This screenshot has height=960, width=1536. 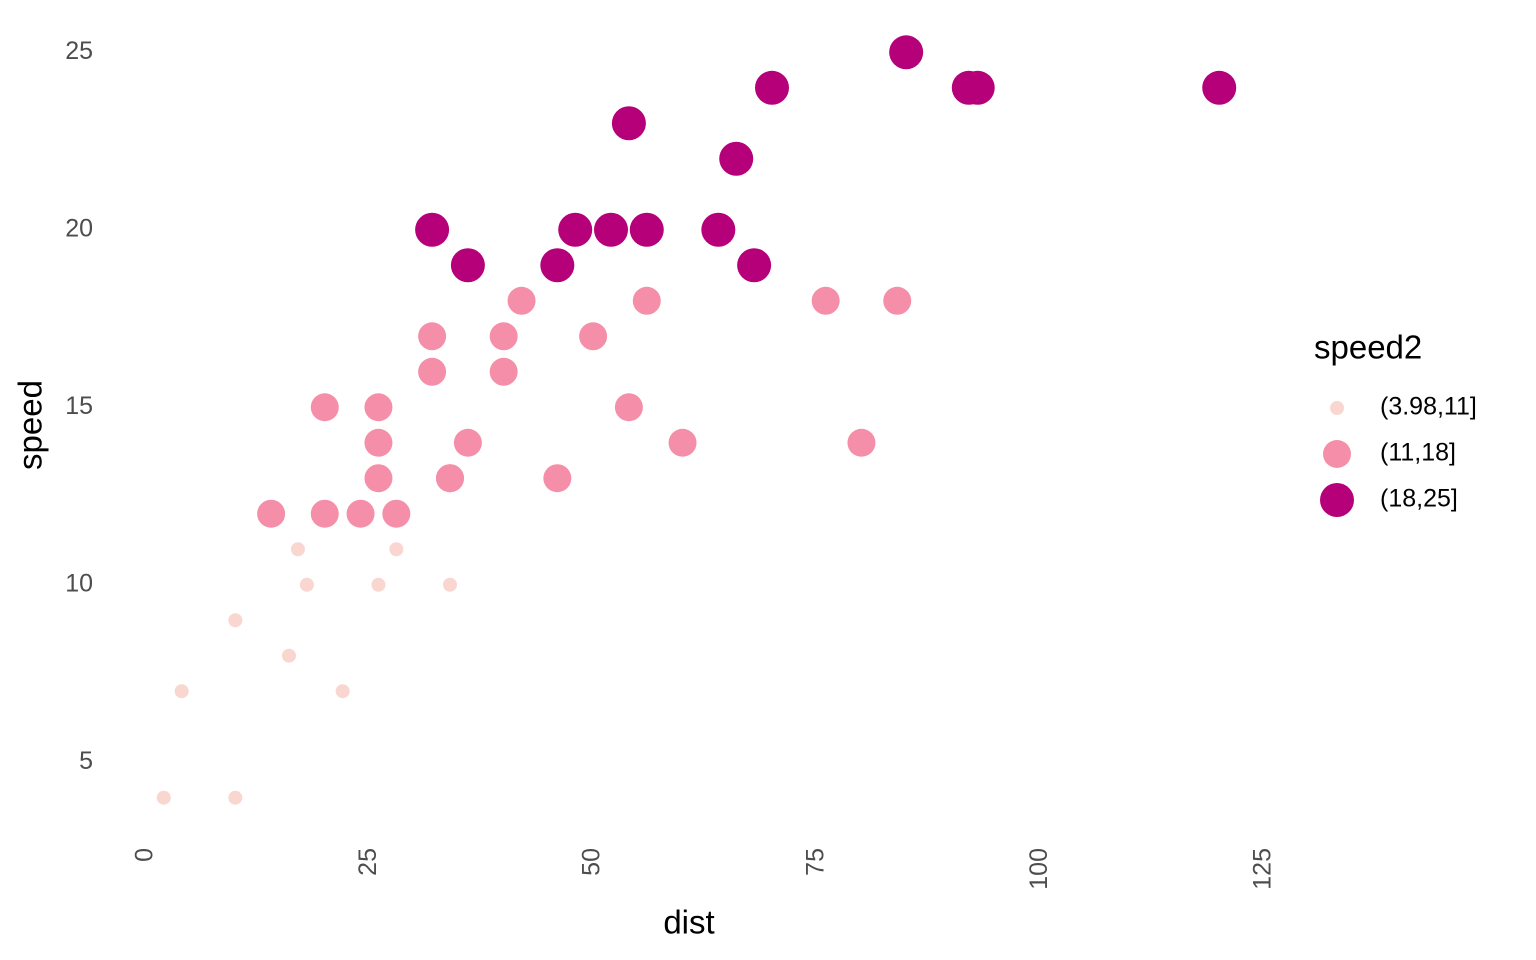 I want to click on y-tick-label: 25, so click(x=79, y=51).